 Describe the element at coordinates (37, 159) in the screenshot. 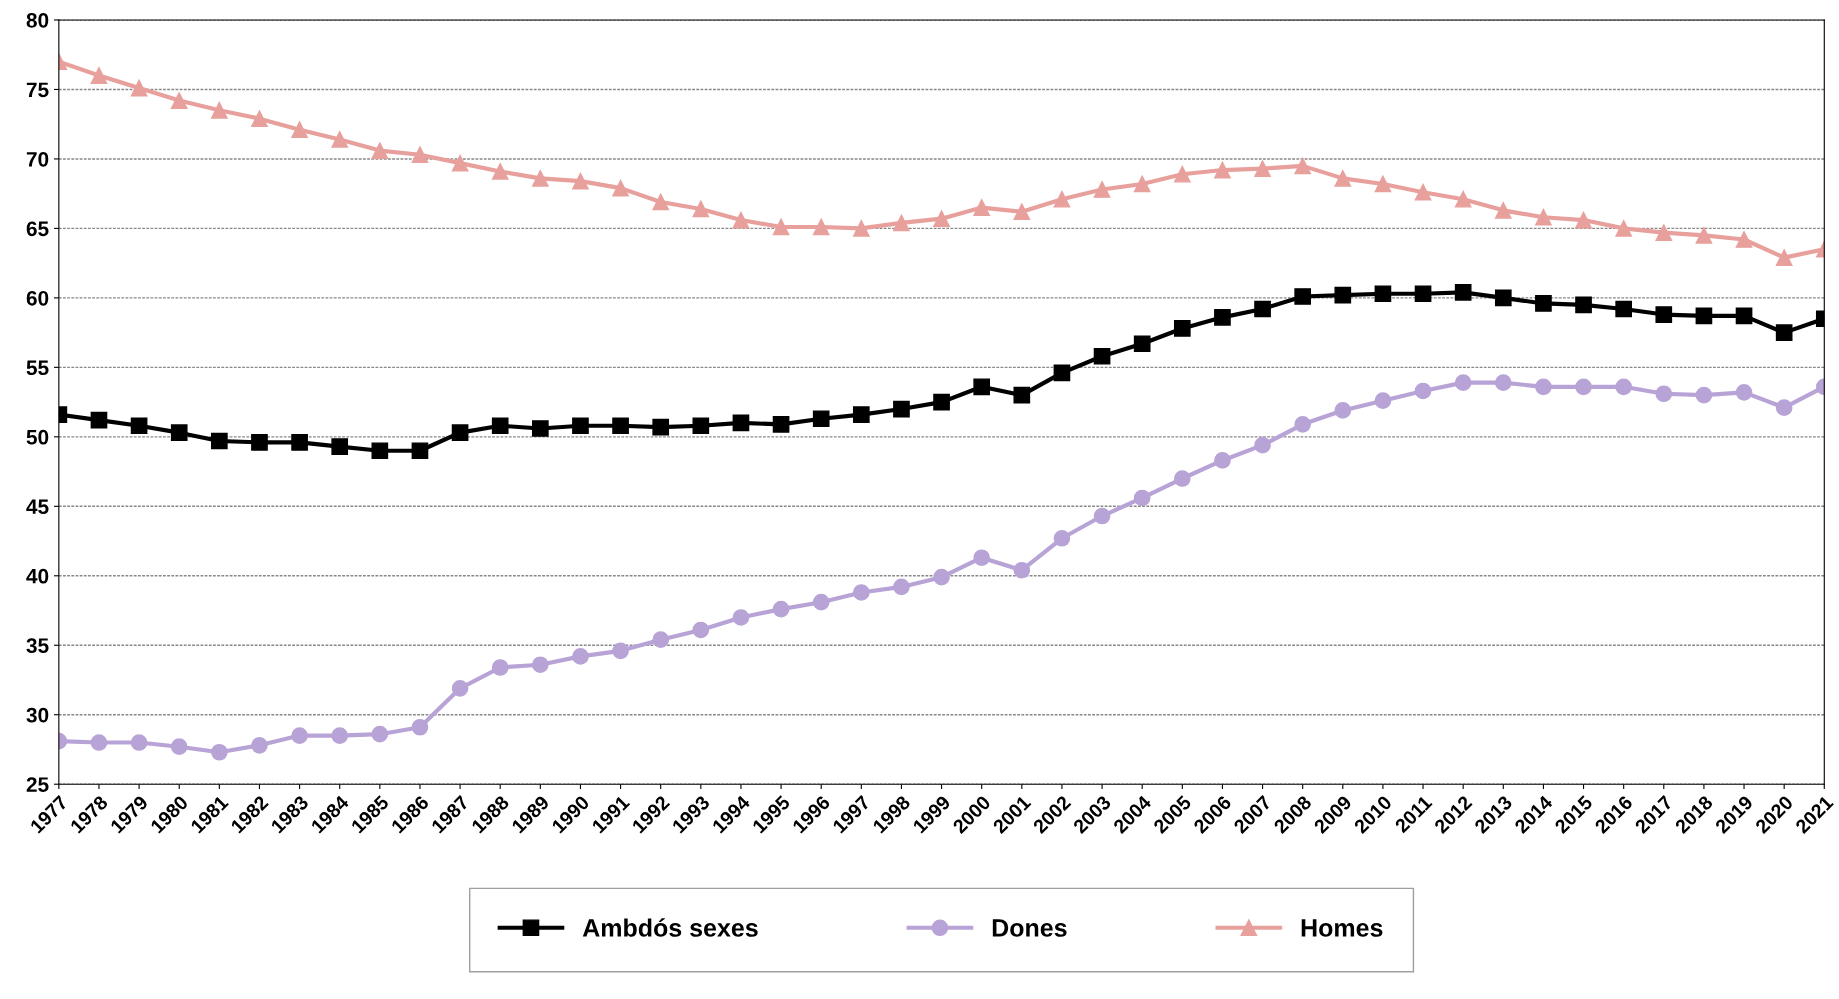

I see `y-tick-label: 70` at that location.